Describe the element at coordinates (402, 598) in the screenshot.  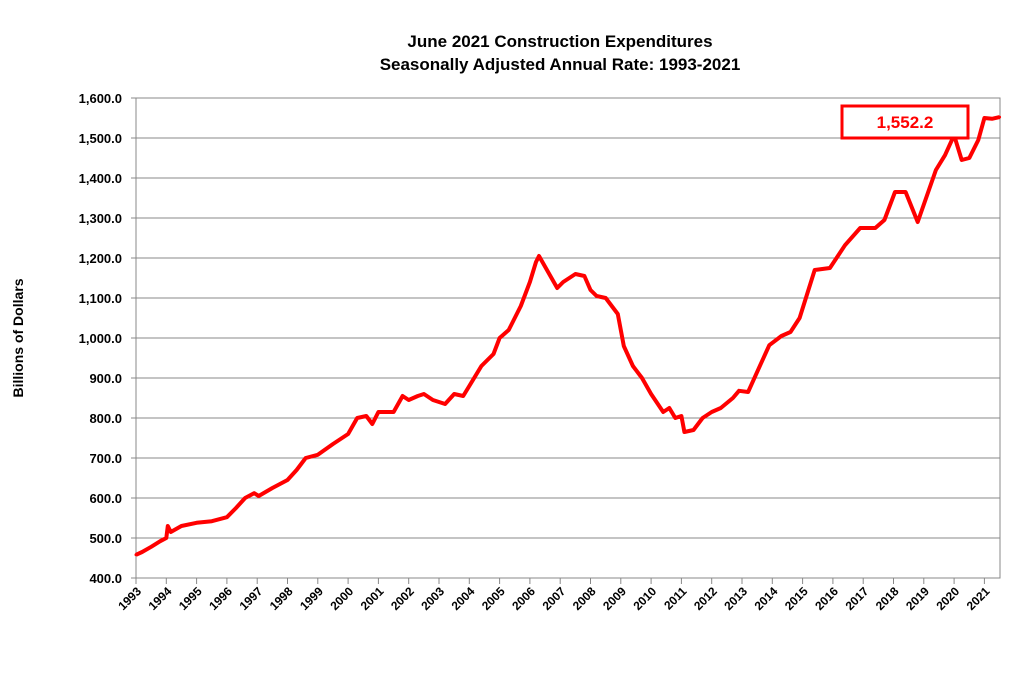
I see `x-tick-label: 2002` at that location.